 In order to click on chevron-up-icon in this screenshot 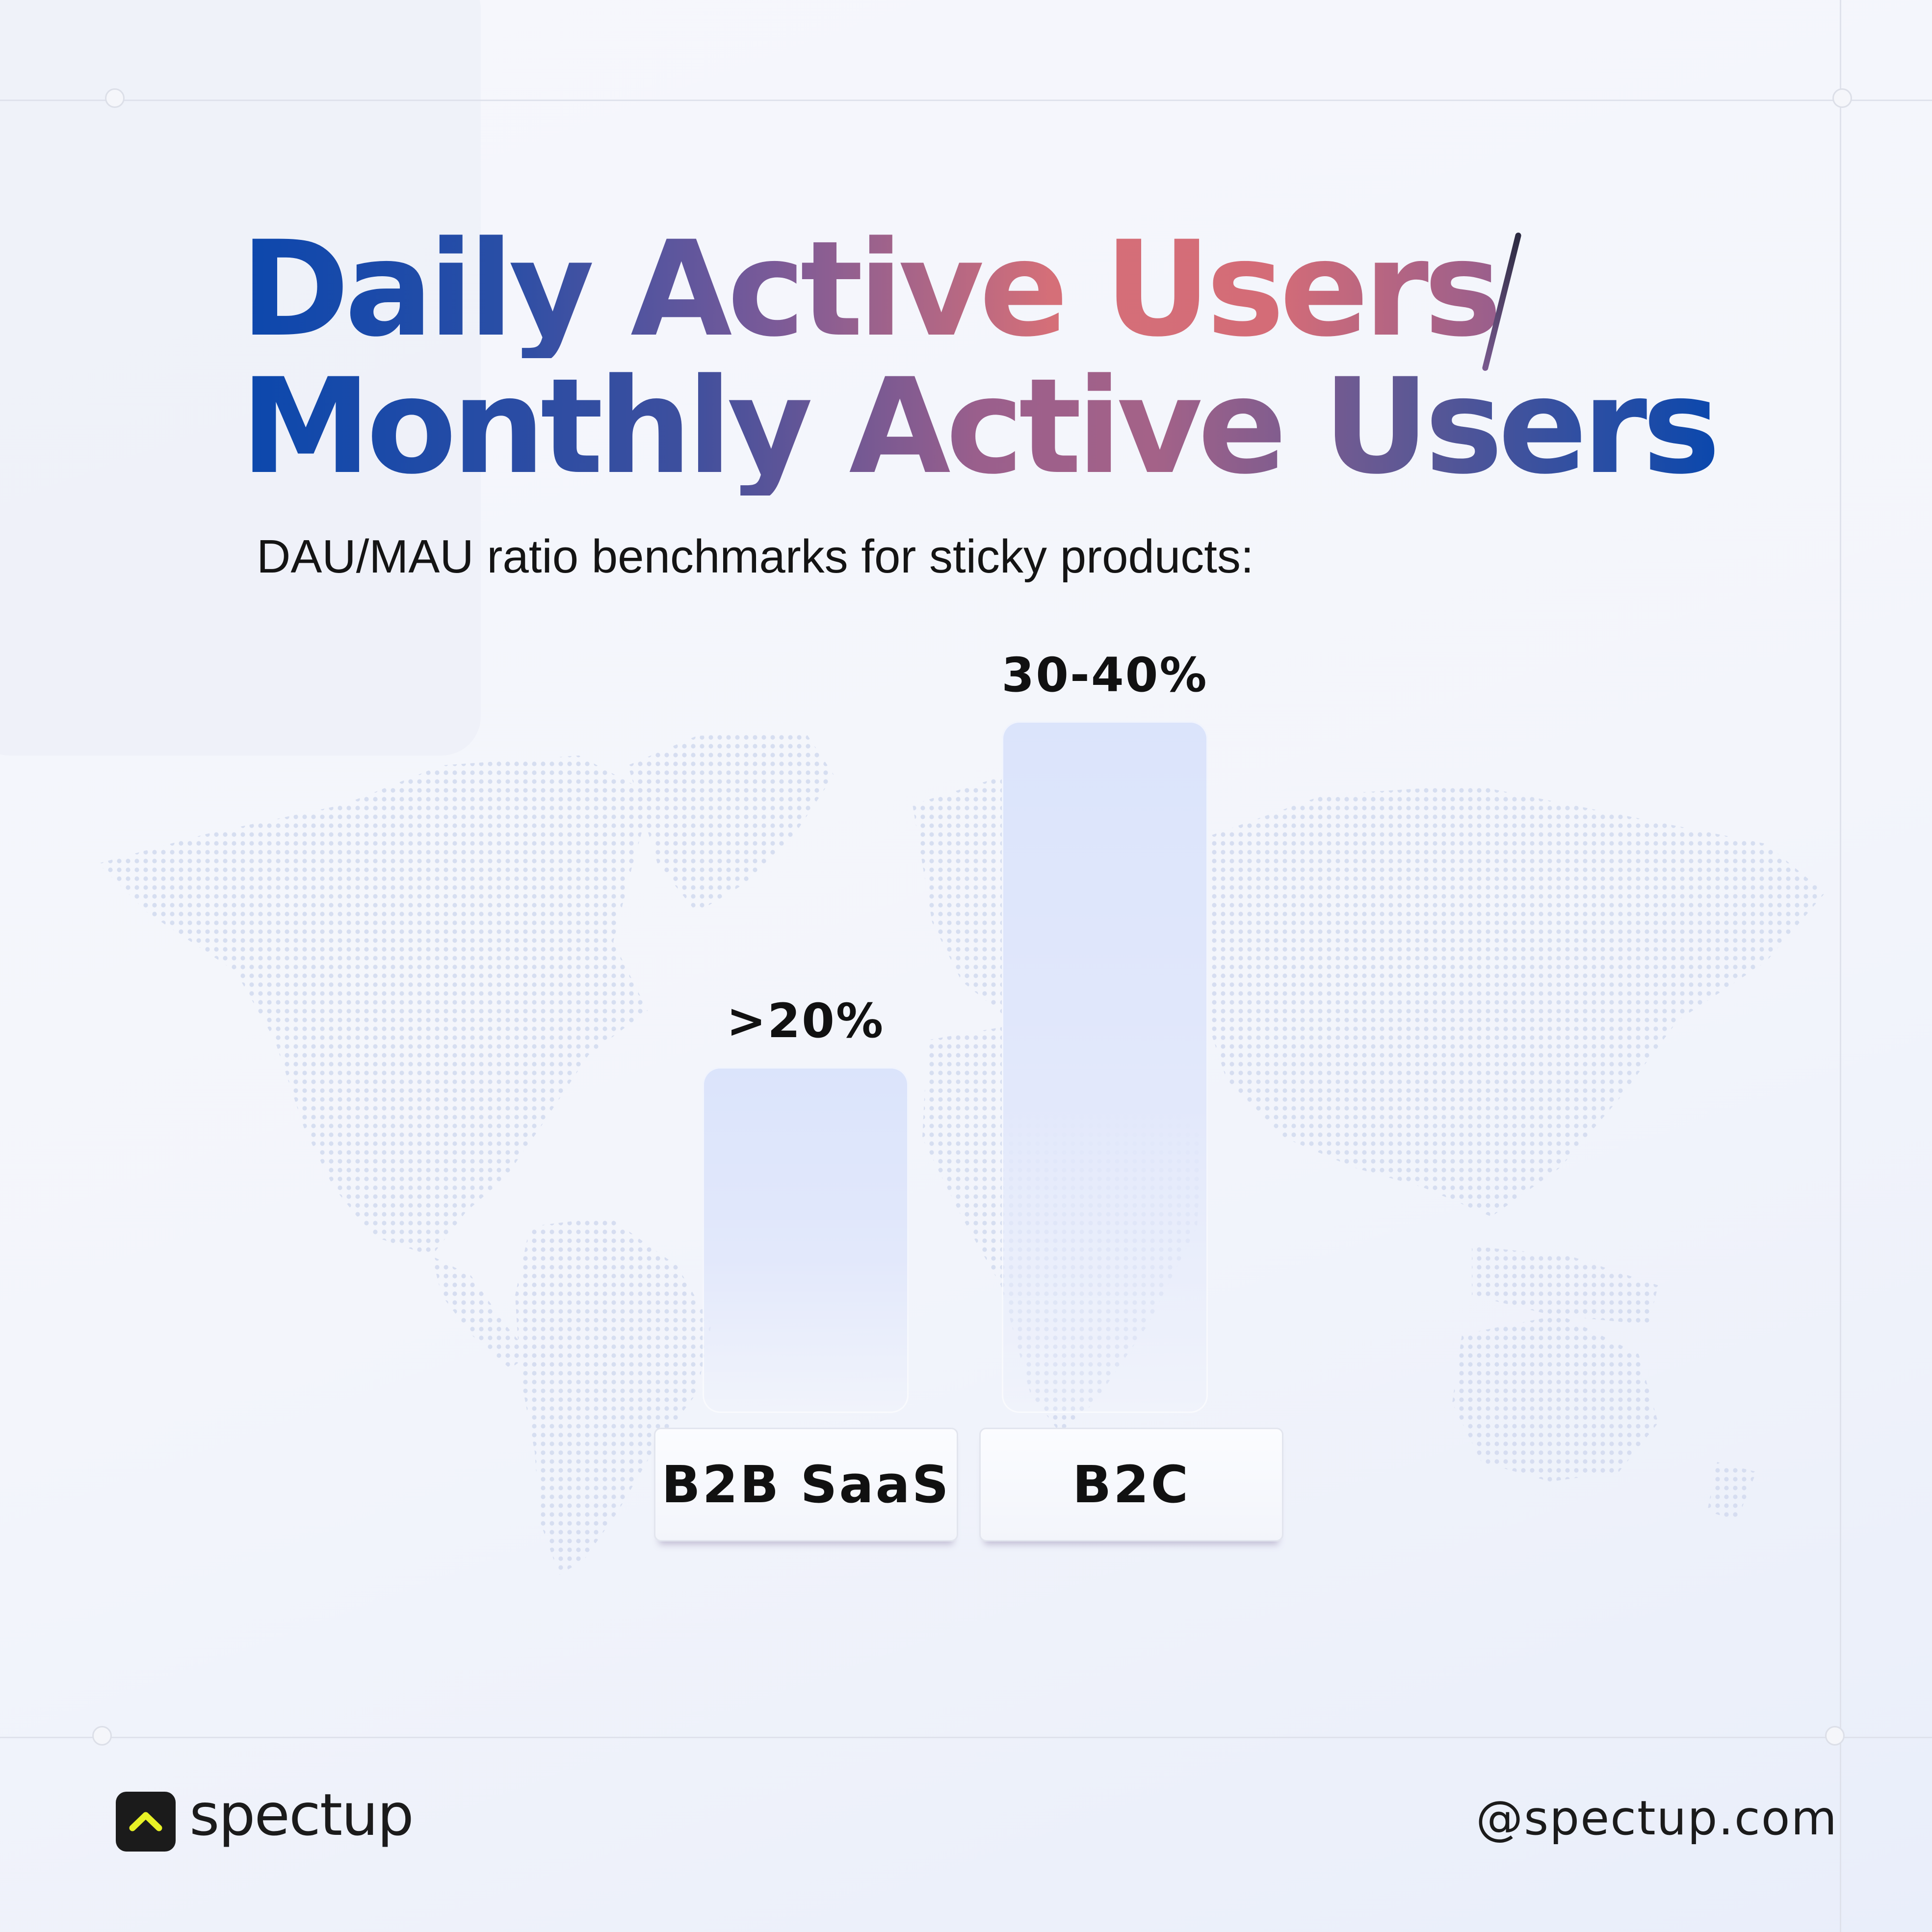, I will do `click(145, 1821)`.